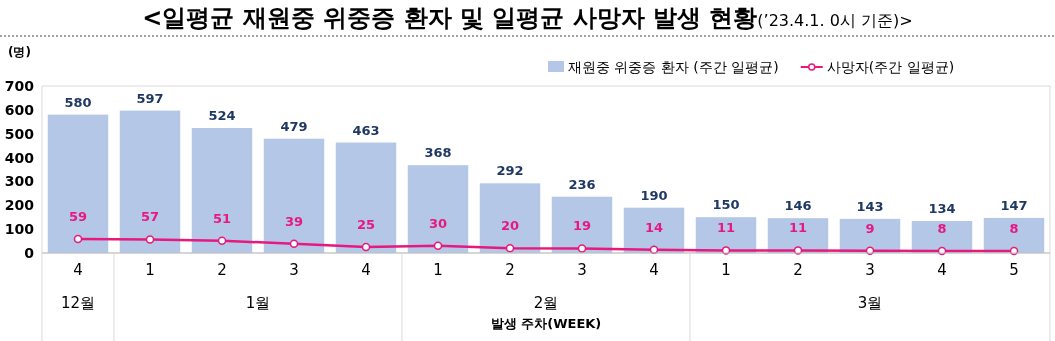 This screenshot has width=1055, height=341. I want to click on x-axis-title: 발생 주차(WEEK), so click(546, 323).